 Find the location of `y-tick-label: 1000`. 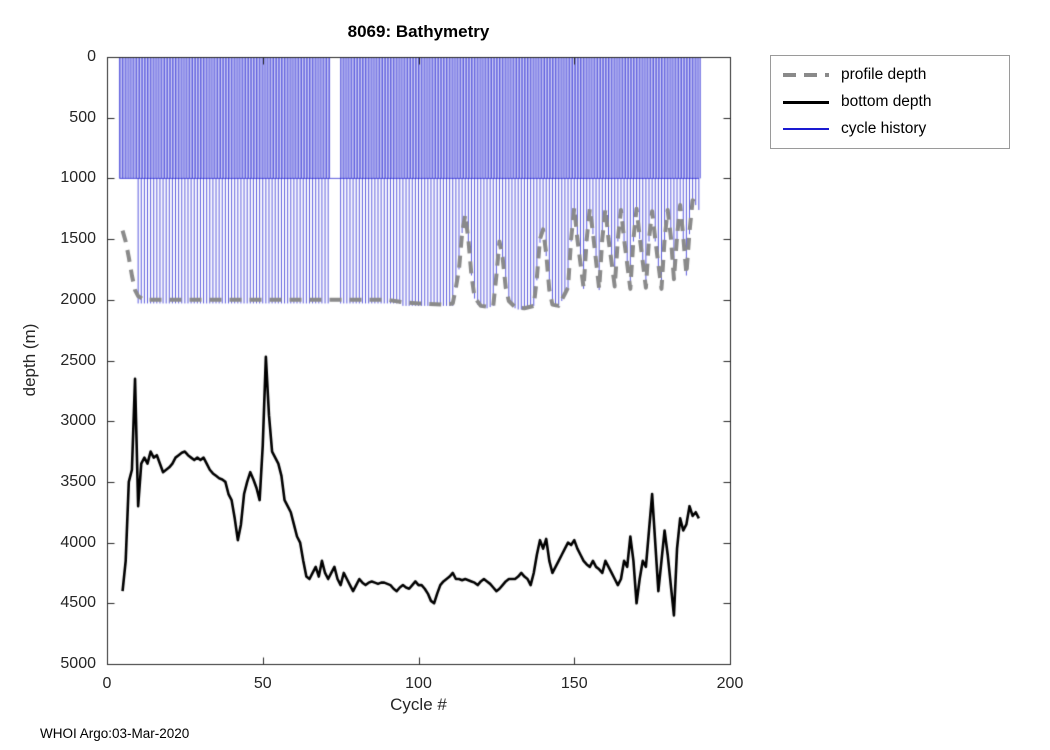

y-tick-label: 1000 is located at coordinates (78, 178).